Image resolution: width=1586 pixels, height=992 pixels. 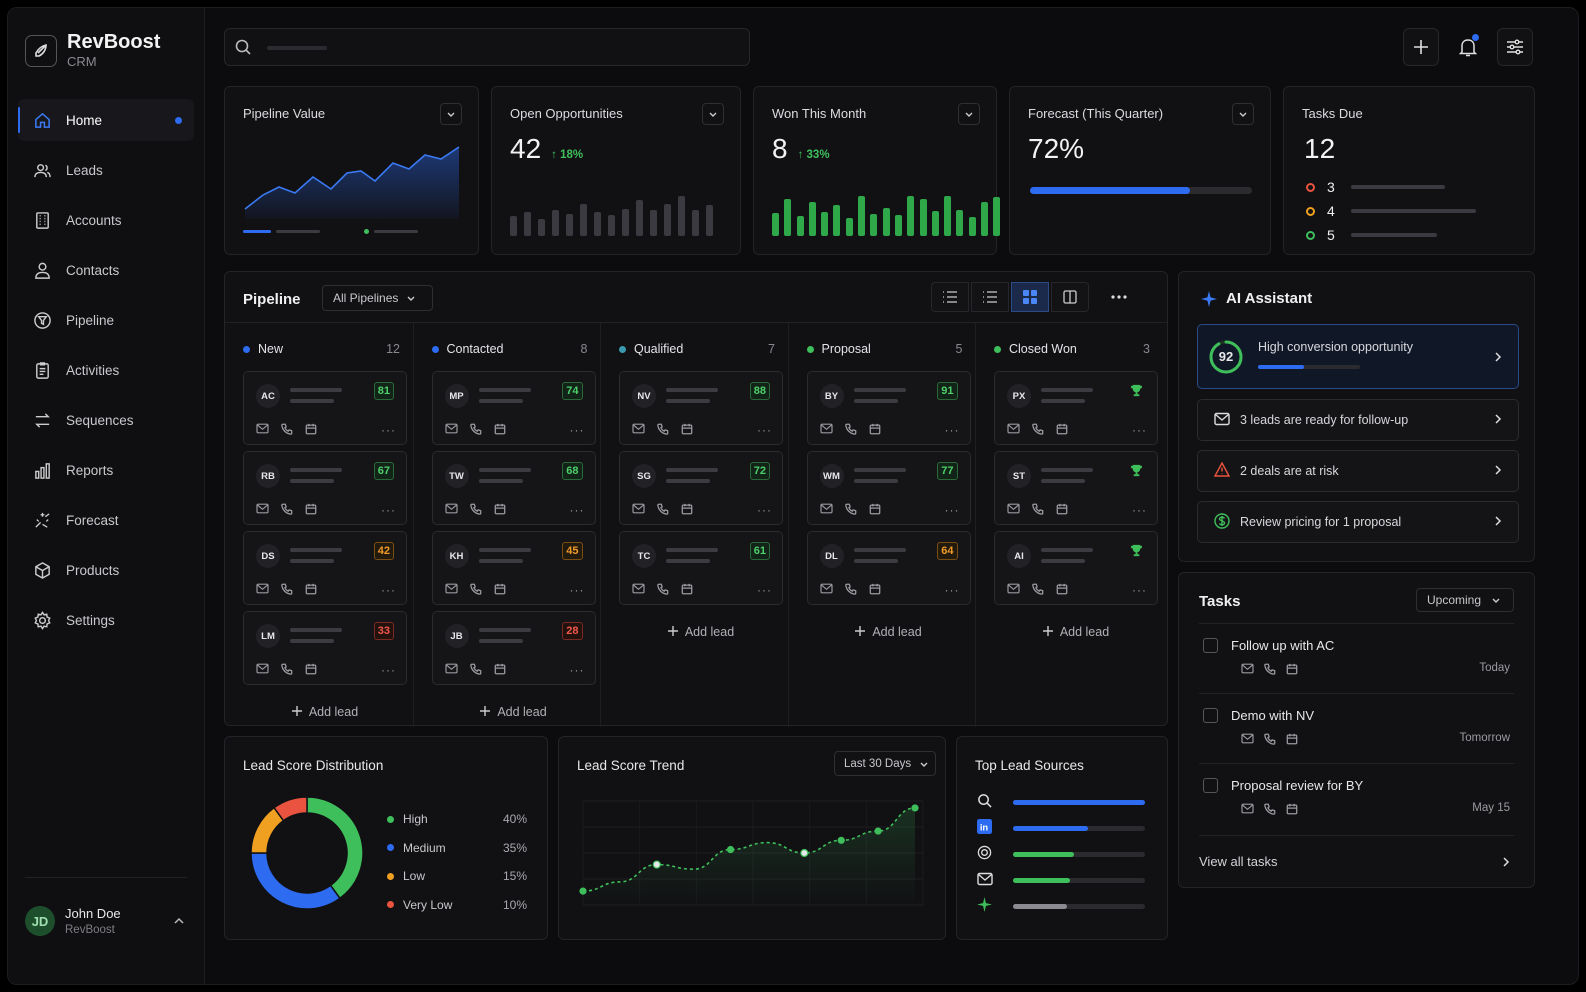 I want to click on sidebar-item-reports: Reports, so click(x=106, y=470).